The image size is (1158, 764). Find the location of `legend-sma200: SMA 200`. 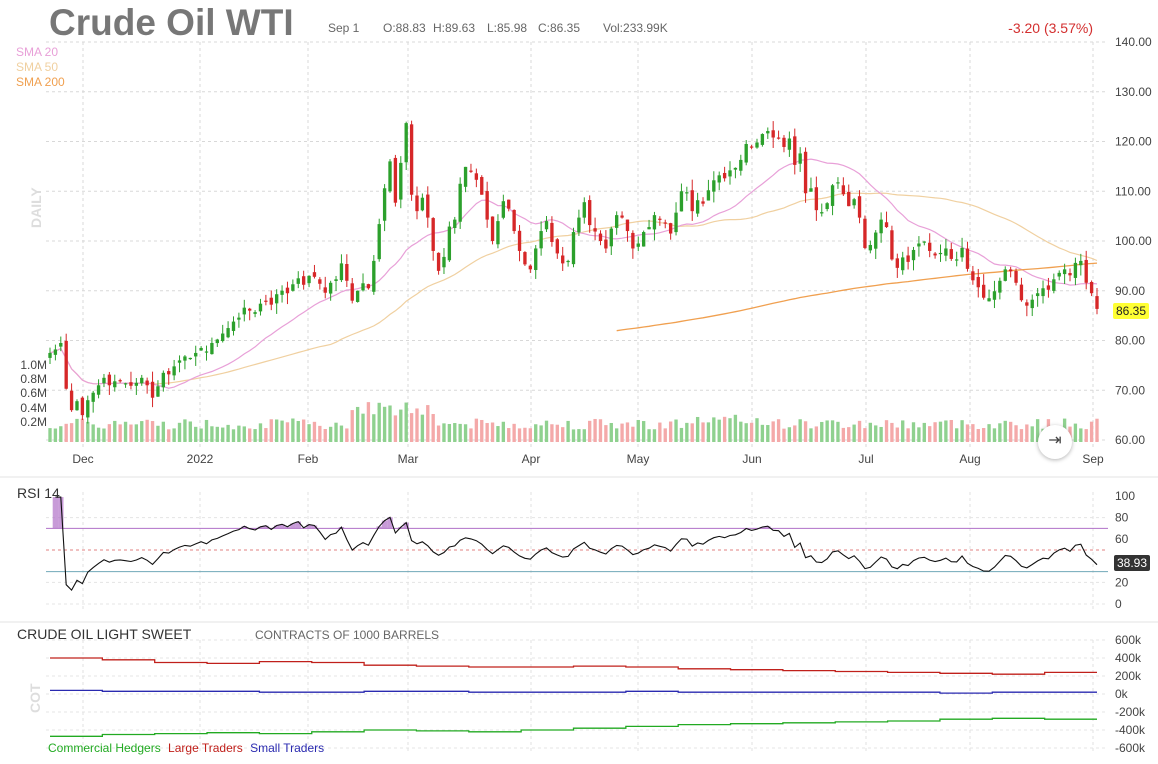

legend-sma200: SMA 200 is located at coordinates (40, 82).